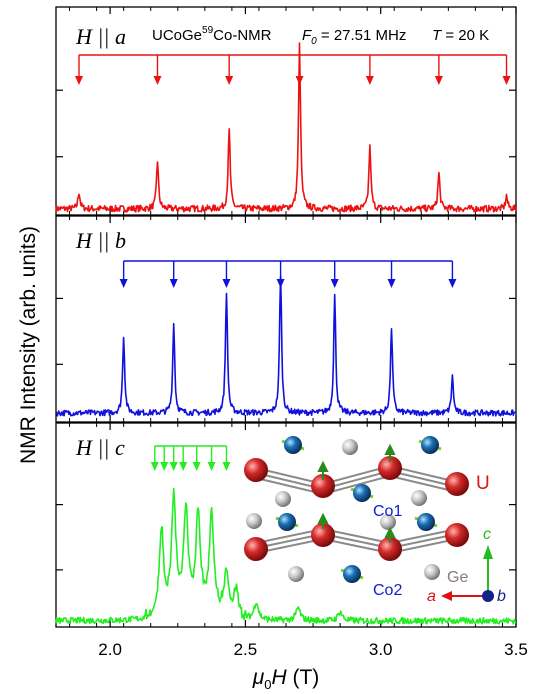 The image size is (533, 694). I want to click on x-tick-label: 3.5, so click(516, 649).